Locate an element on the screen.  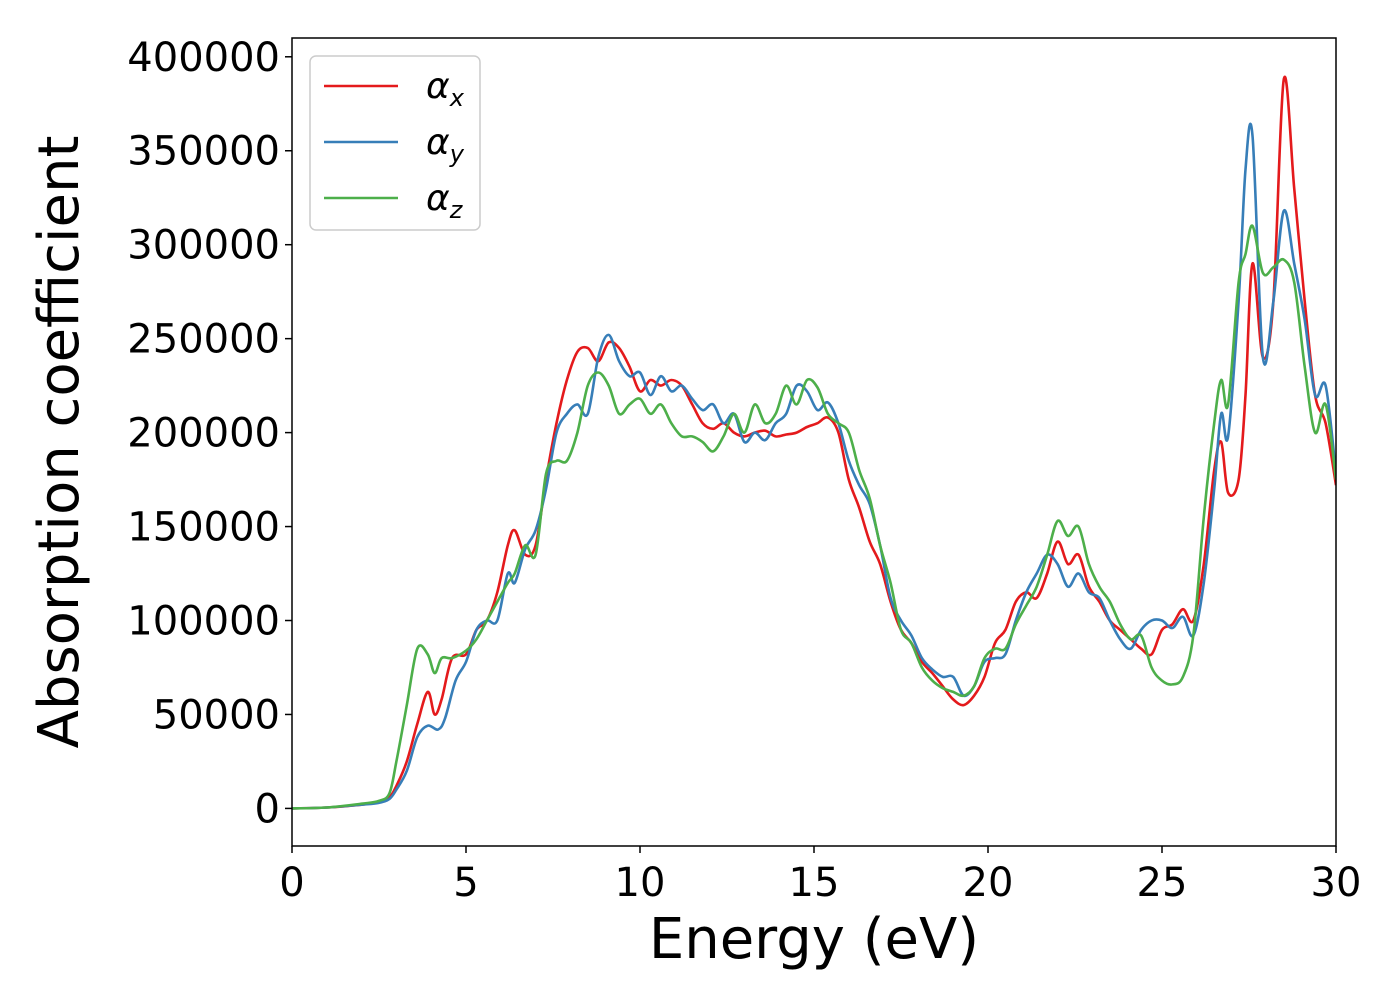
x-axis-label: Energy (eV) is located at coordinates (814, 939).